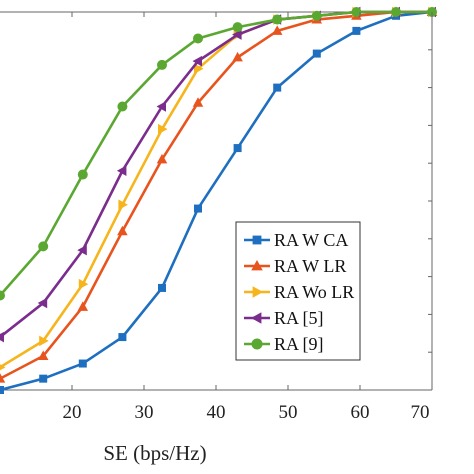  I want to click on x-tick-label: 60, so click(360, 412).